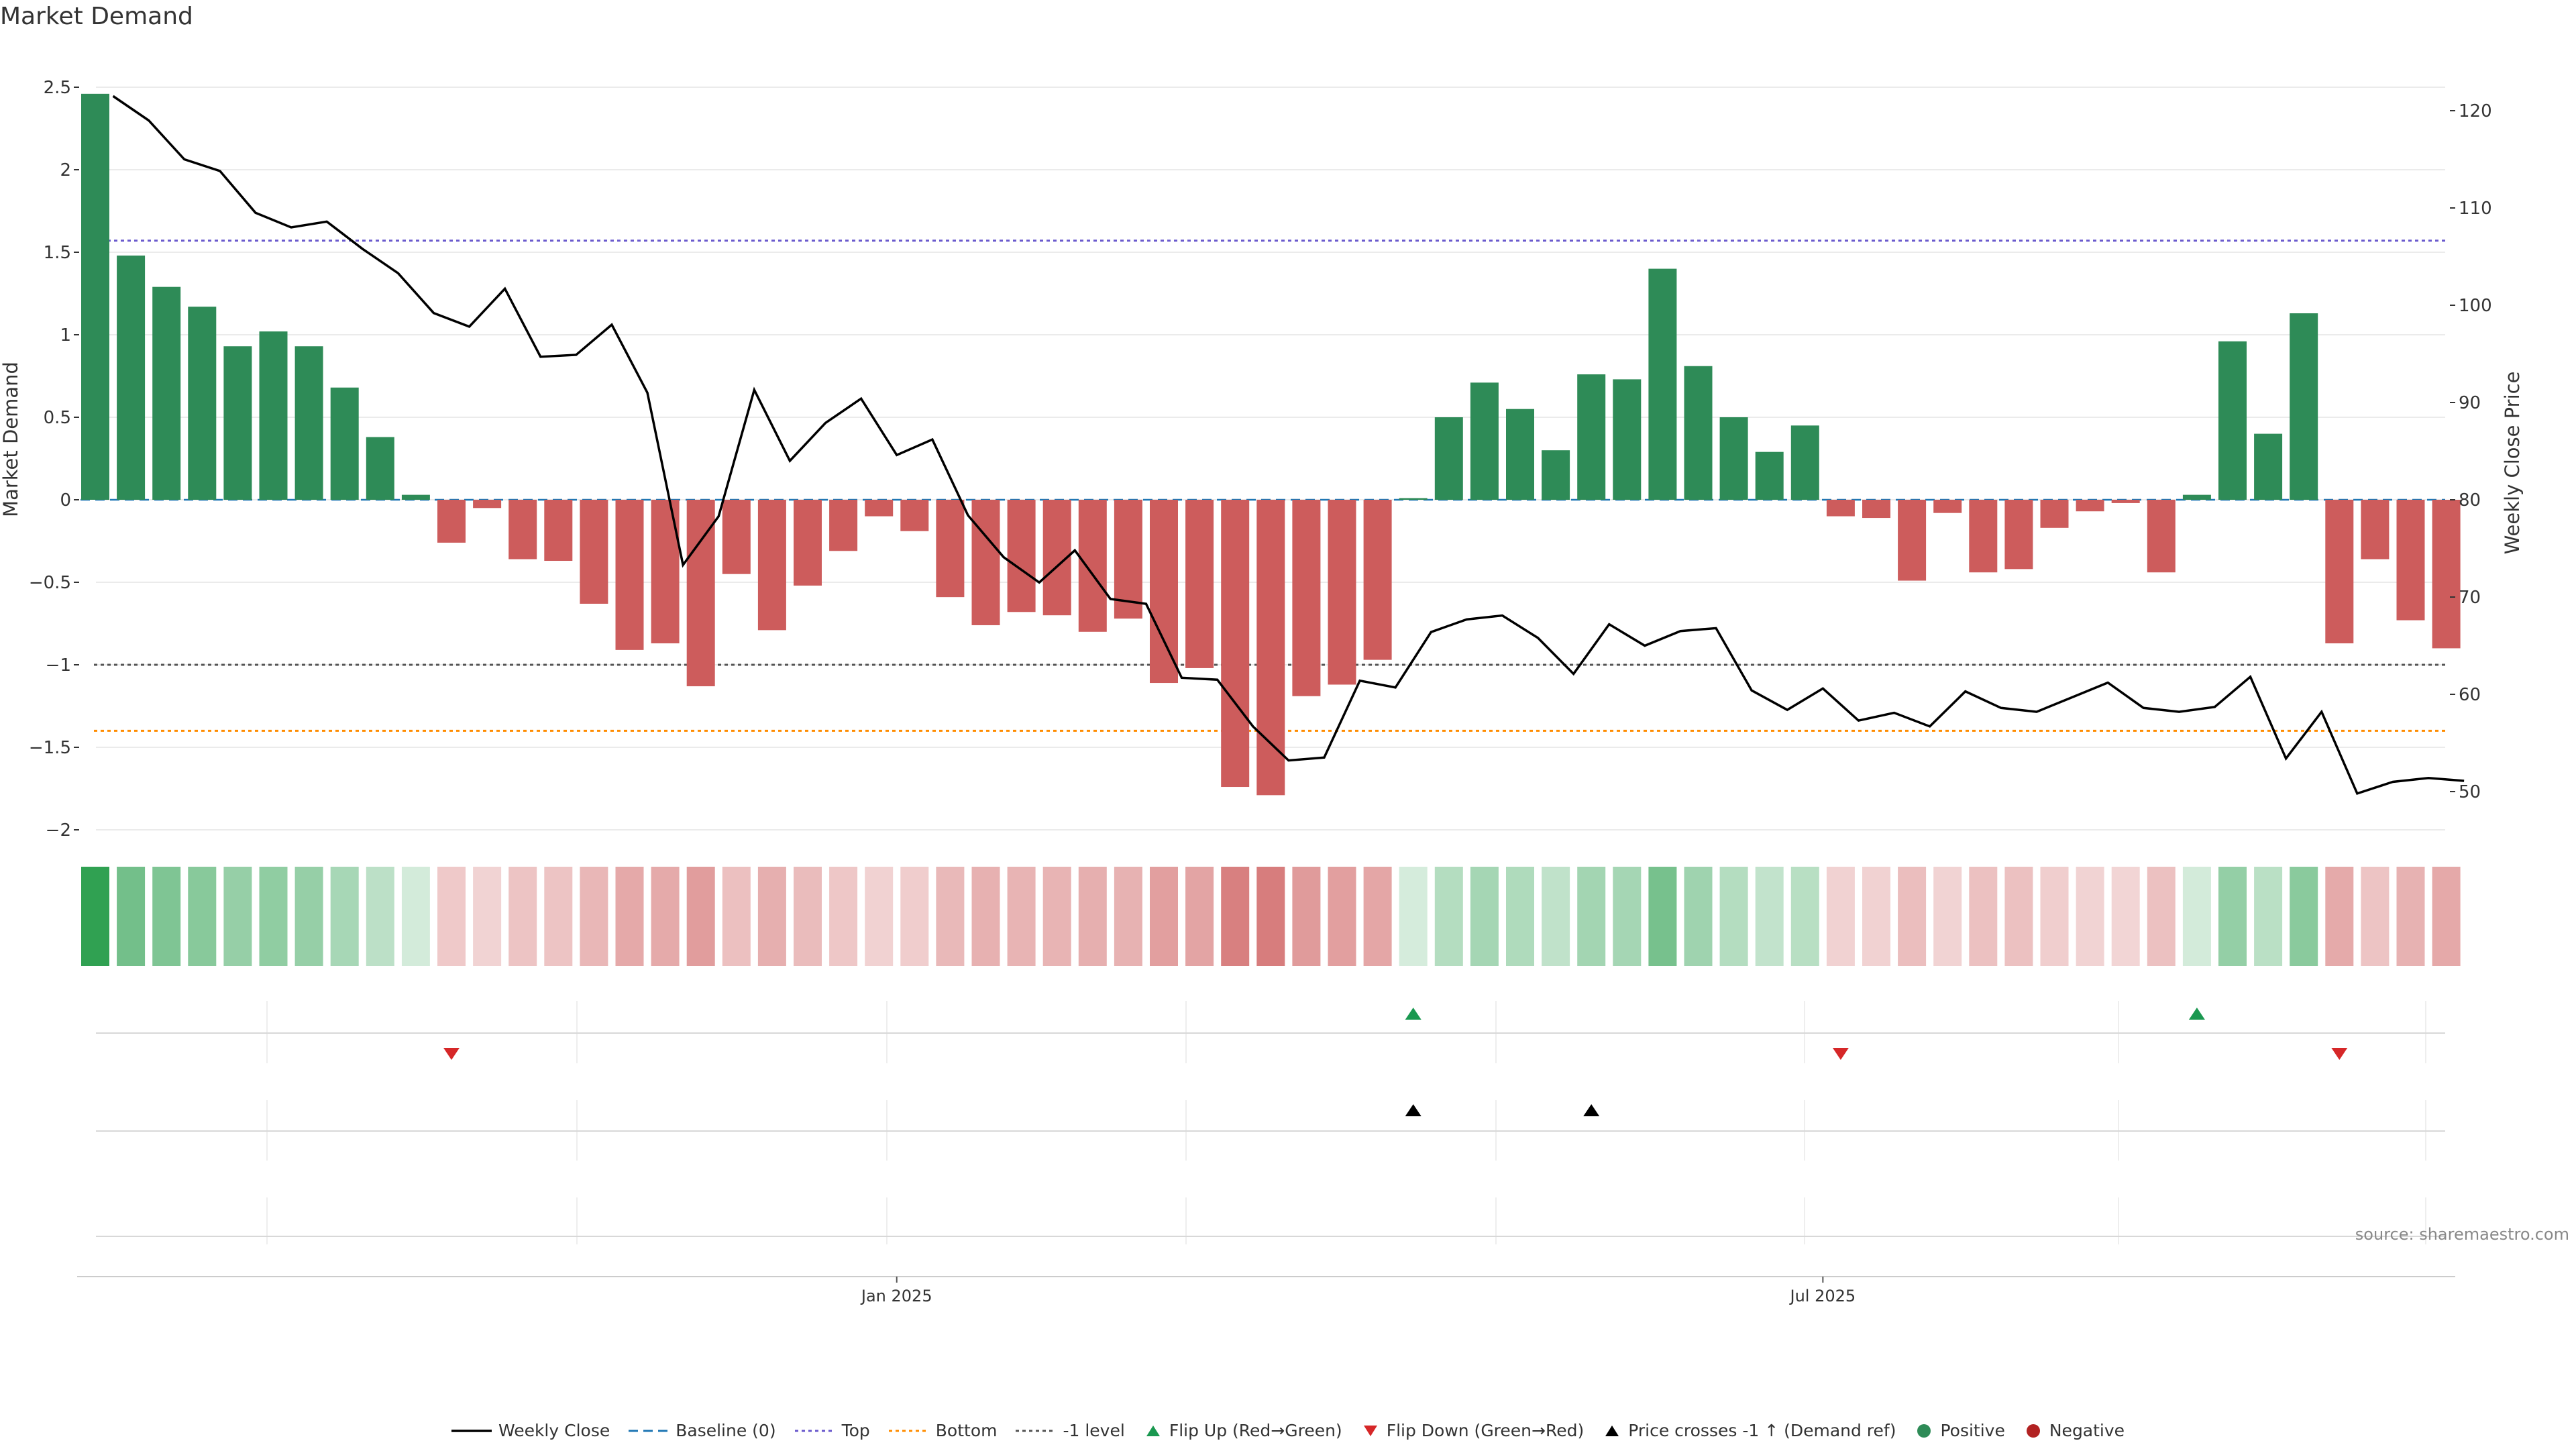 The height and width of the screenshot is (1449, 2576). I want to click on legend-positive-icon, so click(1924, 1431).